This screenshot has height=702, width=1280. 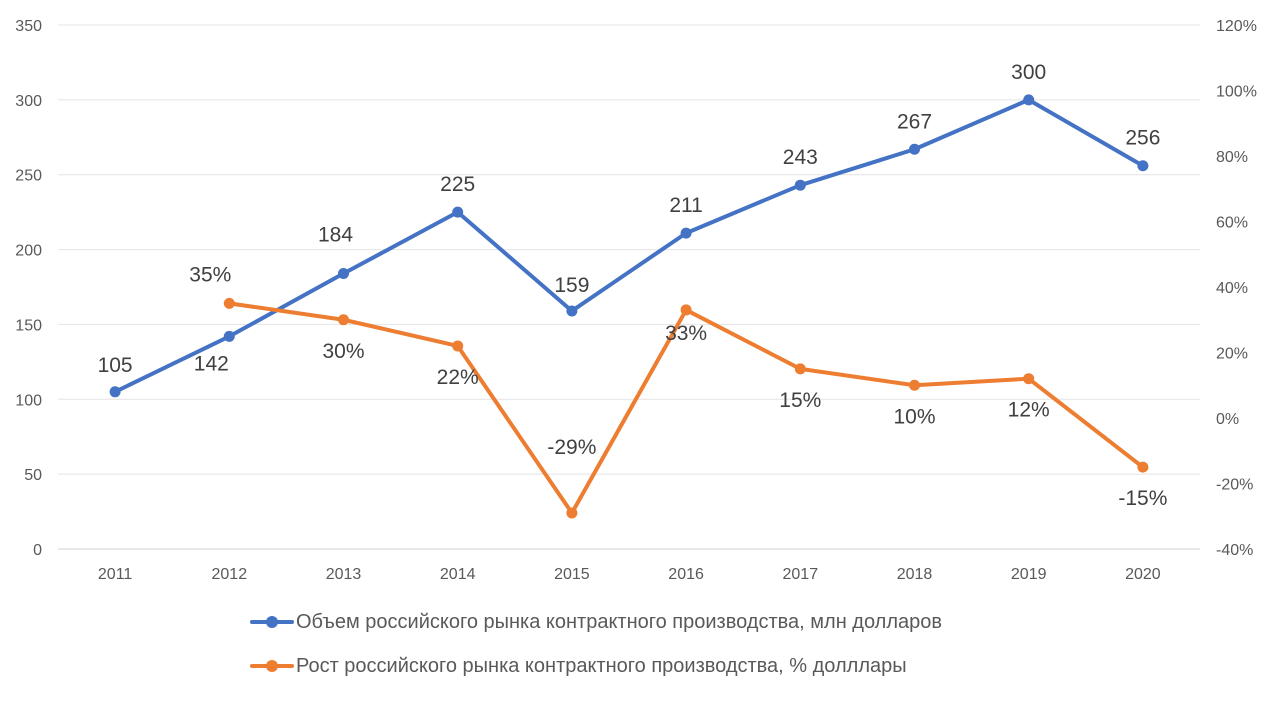 What do you see at coordinates (1029, 410) in the screenshot?
I see `data-label-growth: 12%` at bounding box center [1029, 410].